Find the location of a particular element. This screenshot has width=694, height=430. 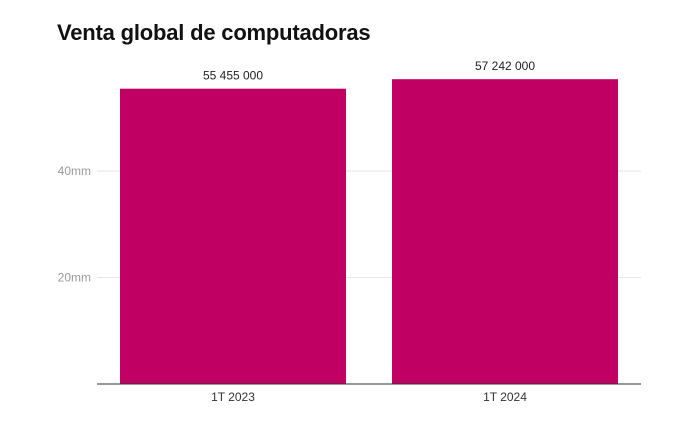

bar-value-label: 57 242 000 is located at coordinates (505, 66).